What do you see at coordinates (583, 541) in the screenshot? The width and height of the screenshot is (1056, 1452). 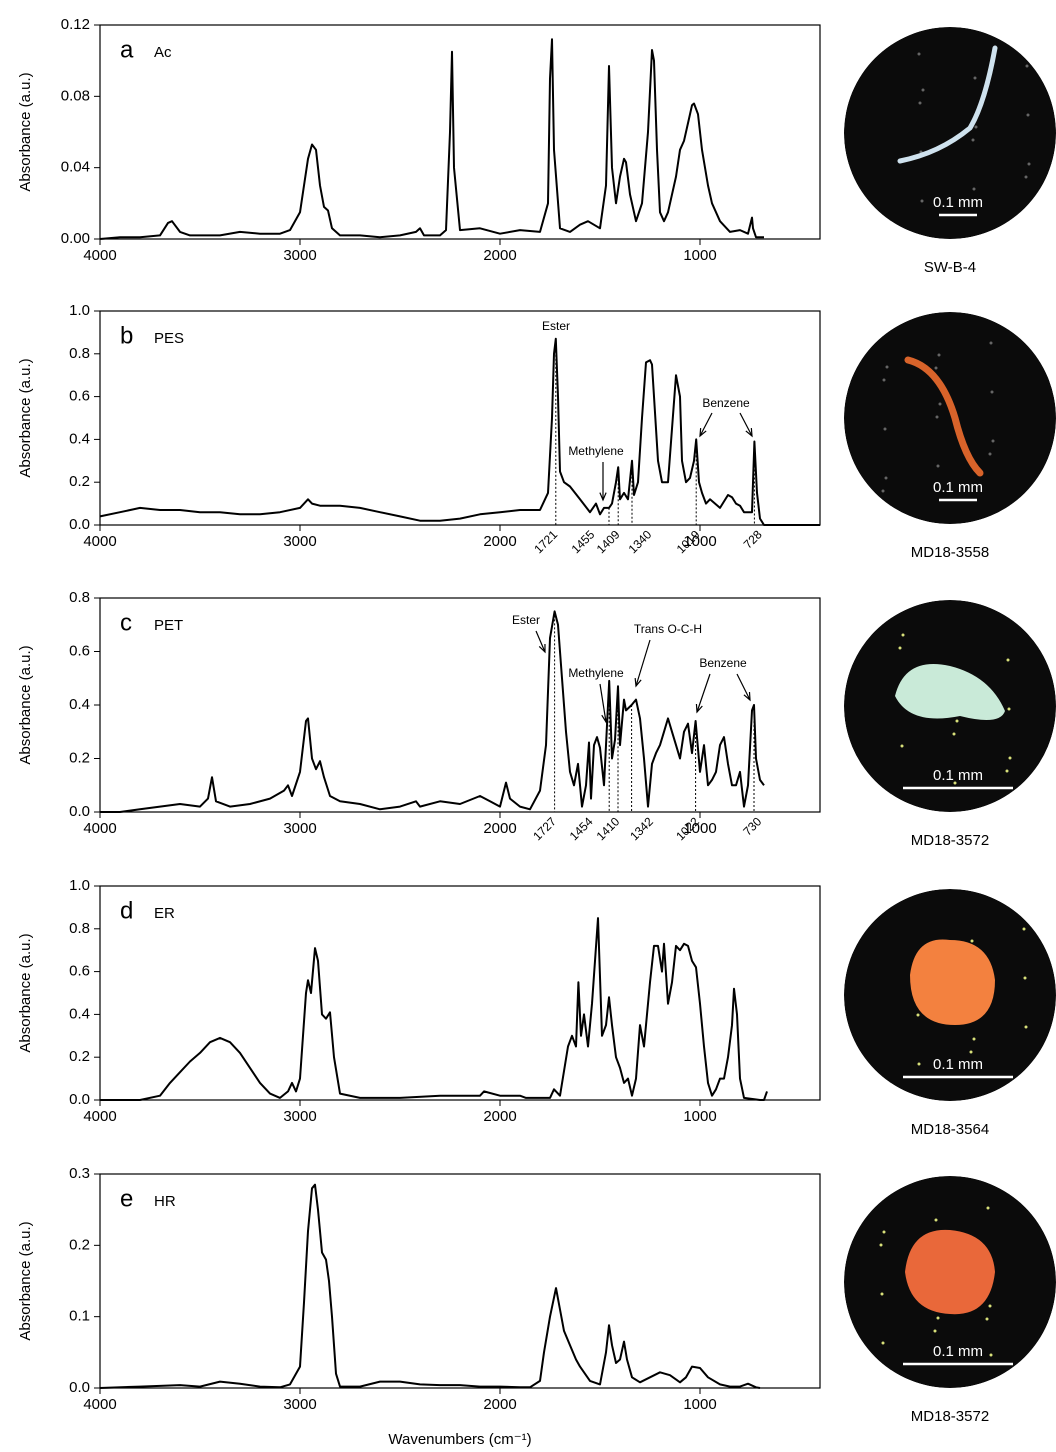 I see `peak-label: 1455` at bounding box center [583, 541].